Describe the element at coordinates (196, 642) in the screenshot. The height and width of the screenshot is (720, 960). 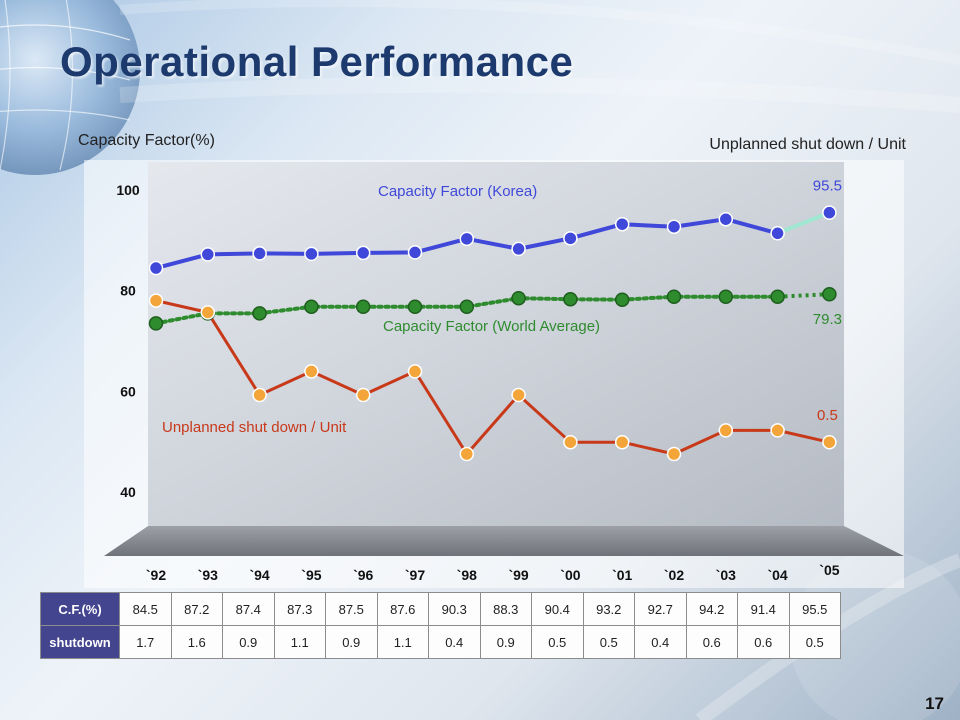
I see `table-cell: 1.6` at that location.